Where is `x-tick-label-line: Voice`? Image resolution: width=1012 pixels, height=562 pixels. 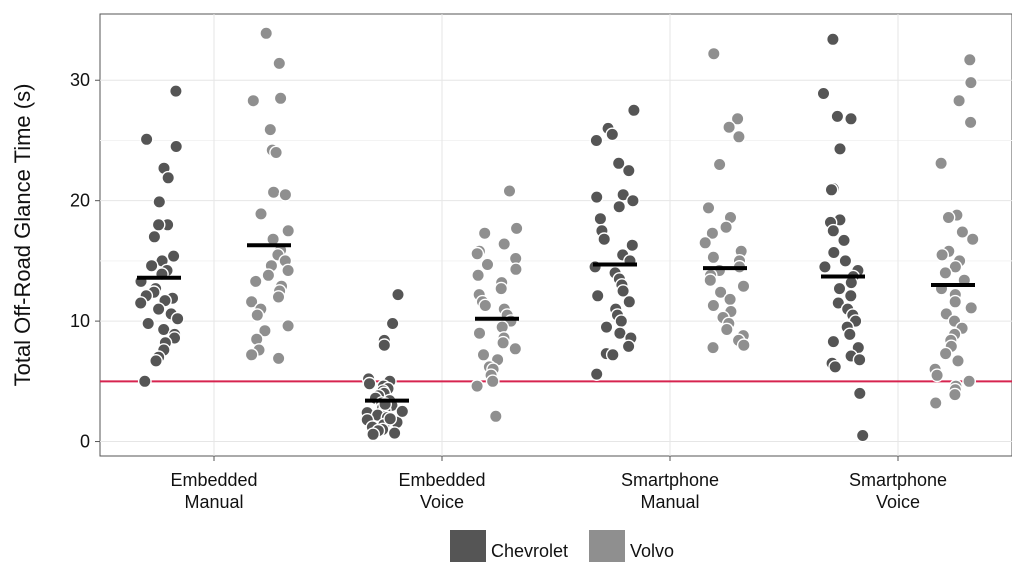 x-tick-label-line: Voice is located at coordinates (442, 502).